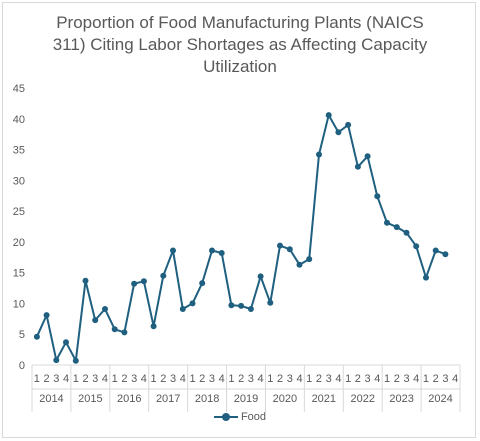 The width and height of the screenshot is (480, 441). What do you see at coordinates (225, 417) in the screenshot?
I see `legend-marker-icon` at bounding box center [225, 417].